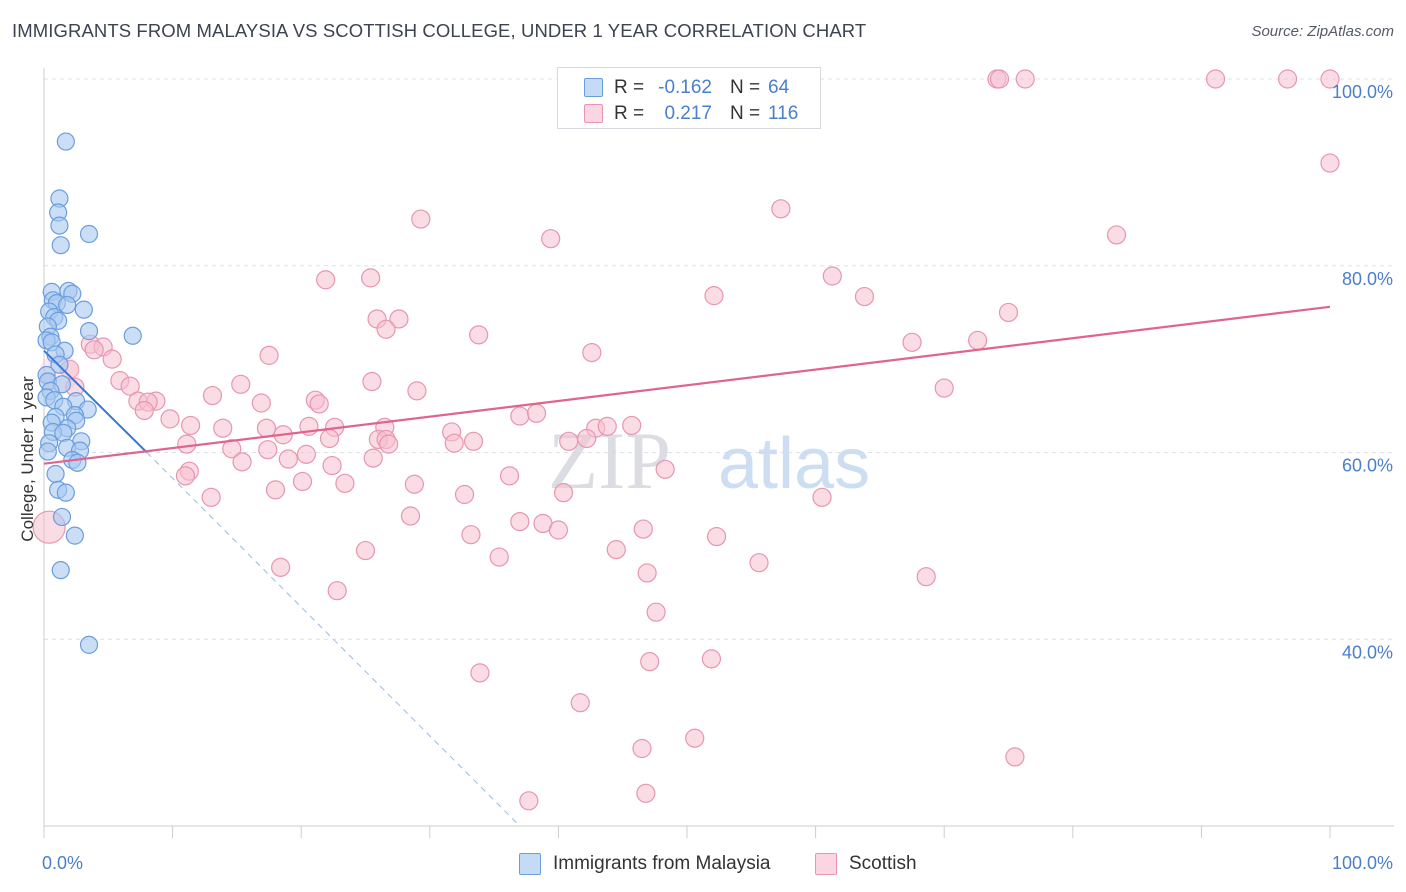  I want to click on y-tick-label: 100.0%, so click(1362, 92).